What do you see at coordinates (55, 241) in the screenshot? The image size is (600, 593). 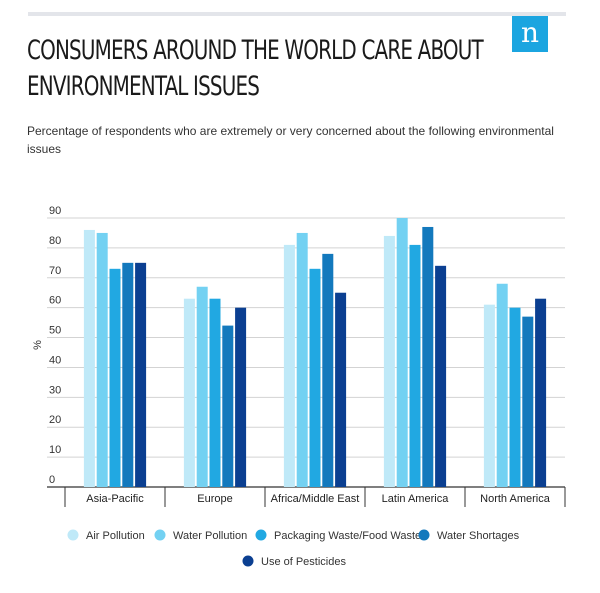 I see `y-tick-label: 80` at bounding box center [55, 241].